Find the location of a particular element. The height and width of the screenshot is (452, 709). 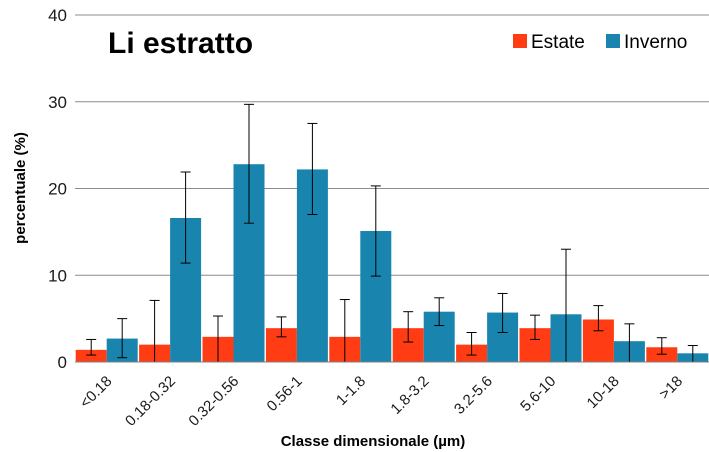

y-tick-label: 20 is located at coordinates (57, 189).